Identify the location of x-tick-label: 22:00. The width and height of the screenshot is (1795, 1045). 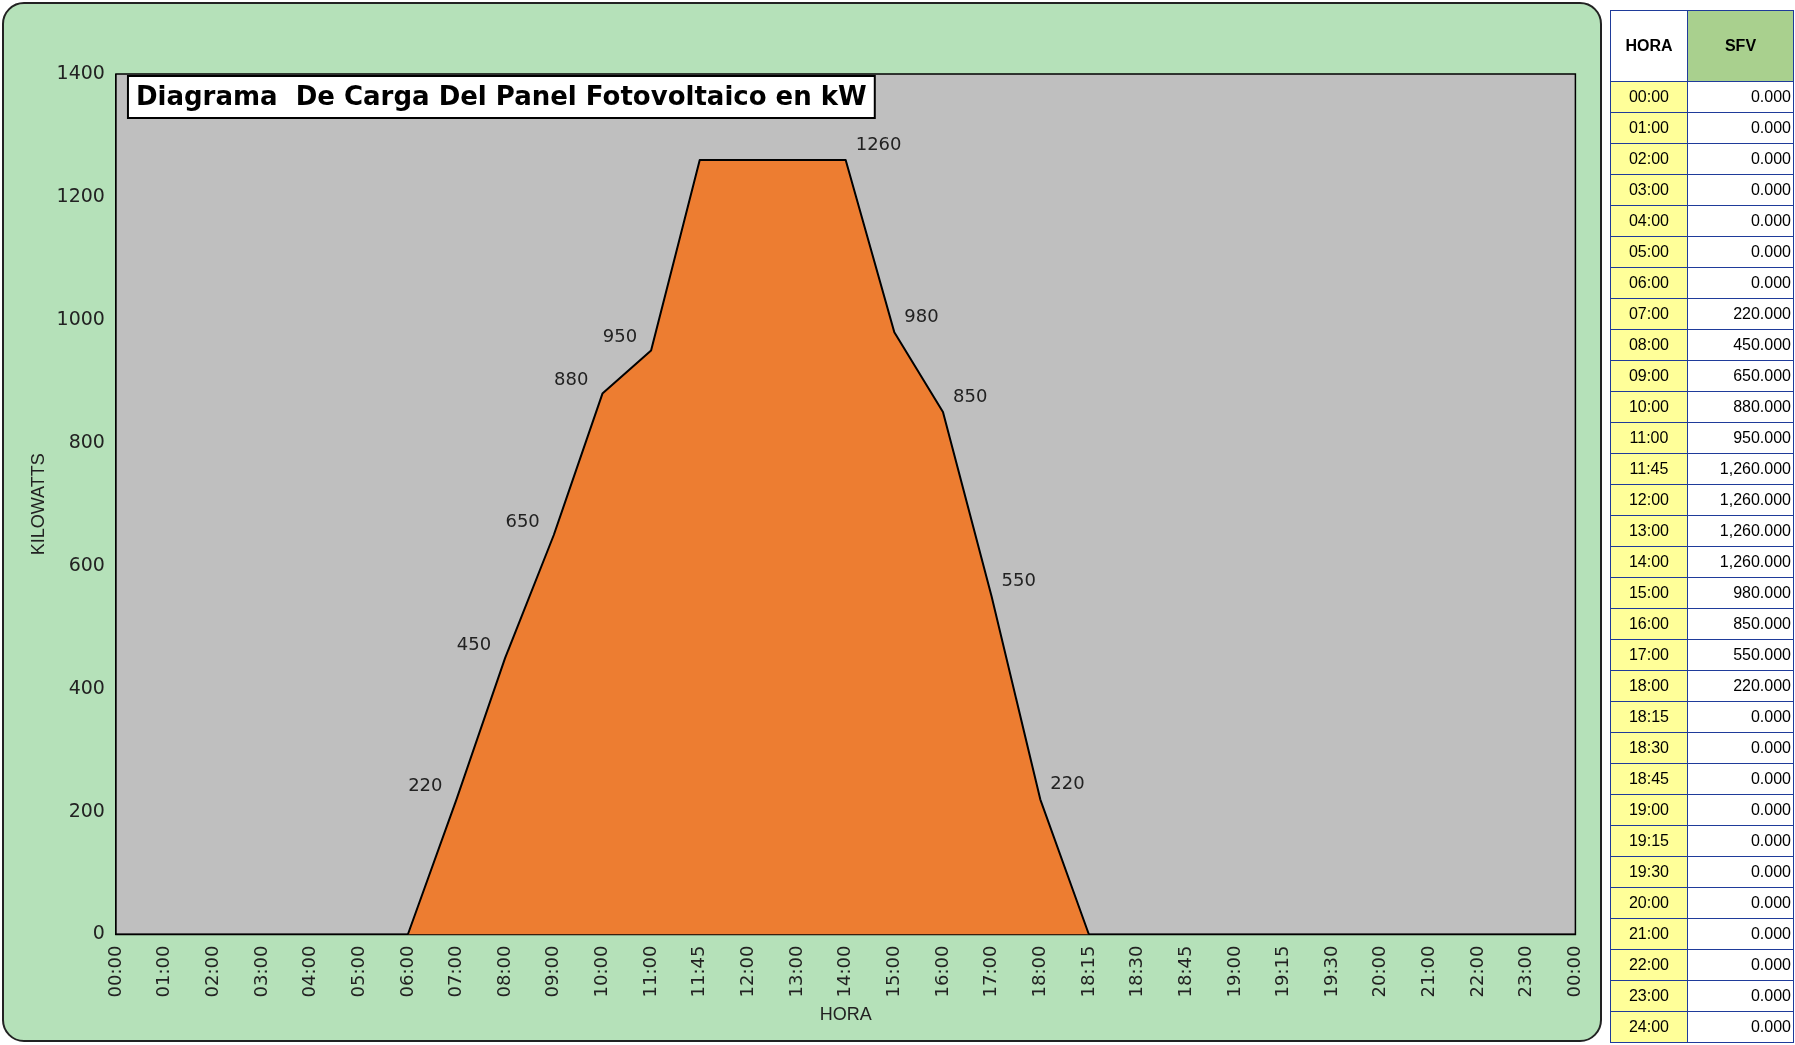
(1476, 971).